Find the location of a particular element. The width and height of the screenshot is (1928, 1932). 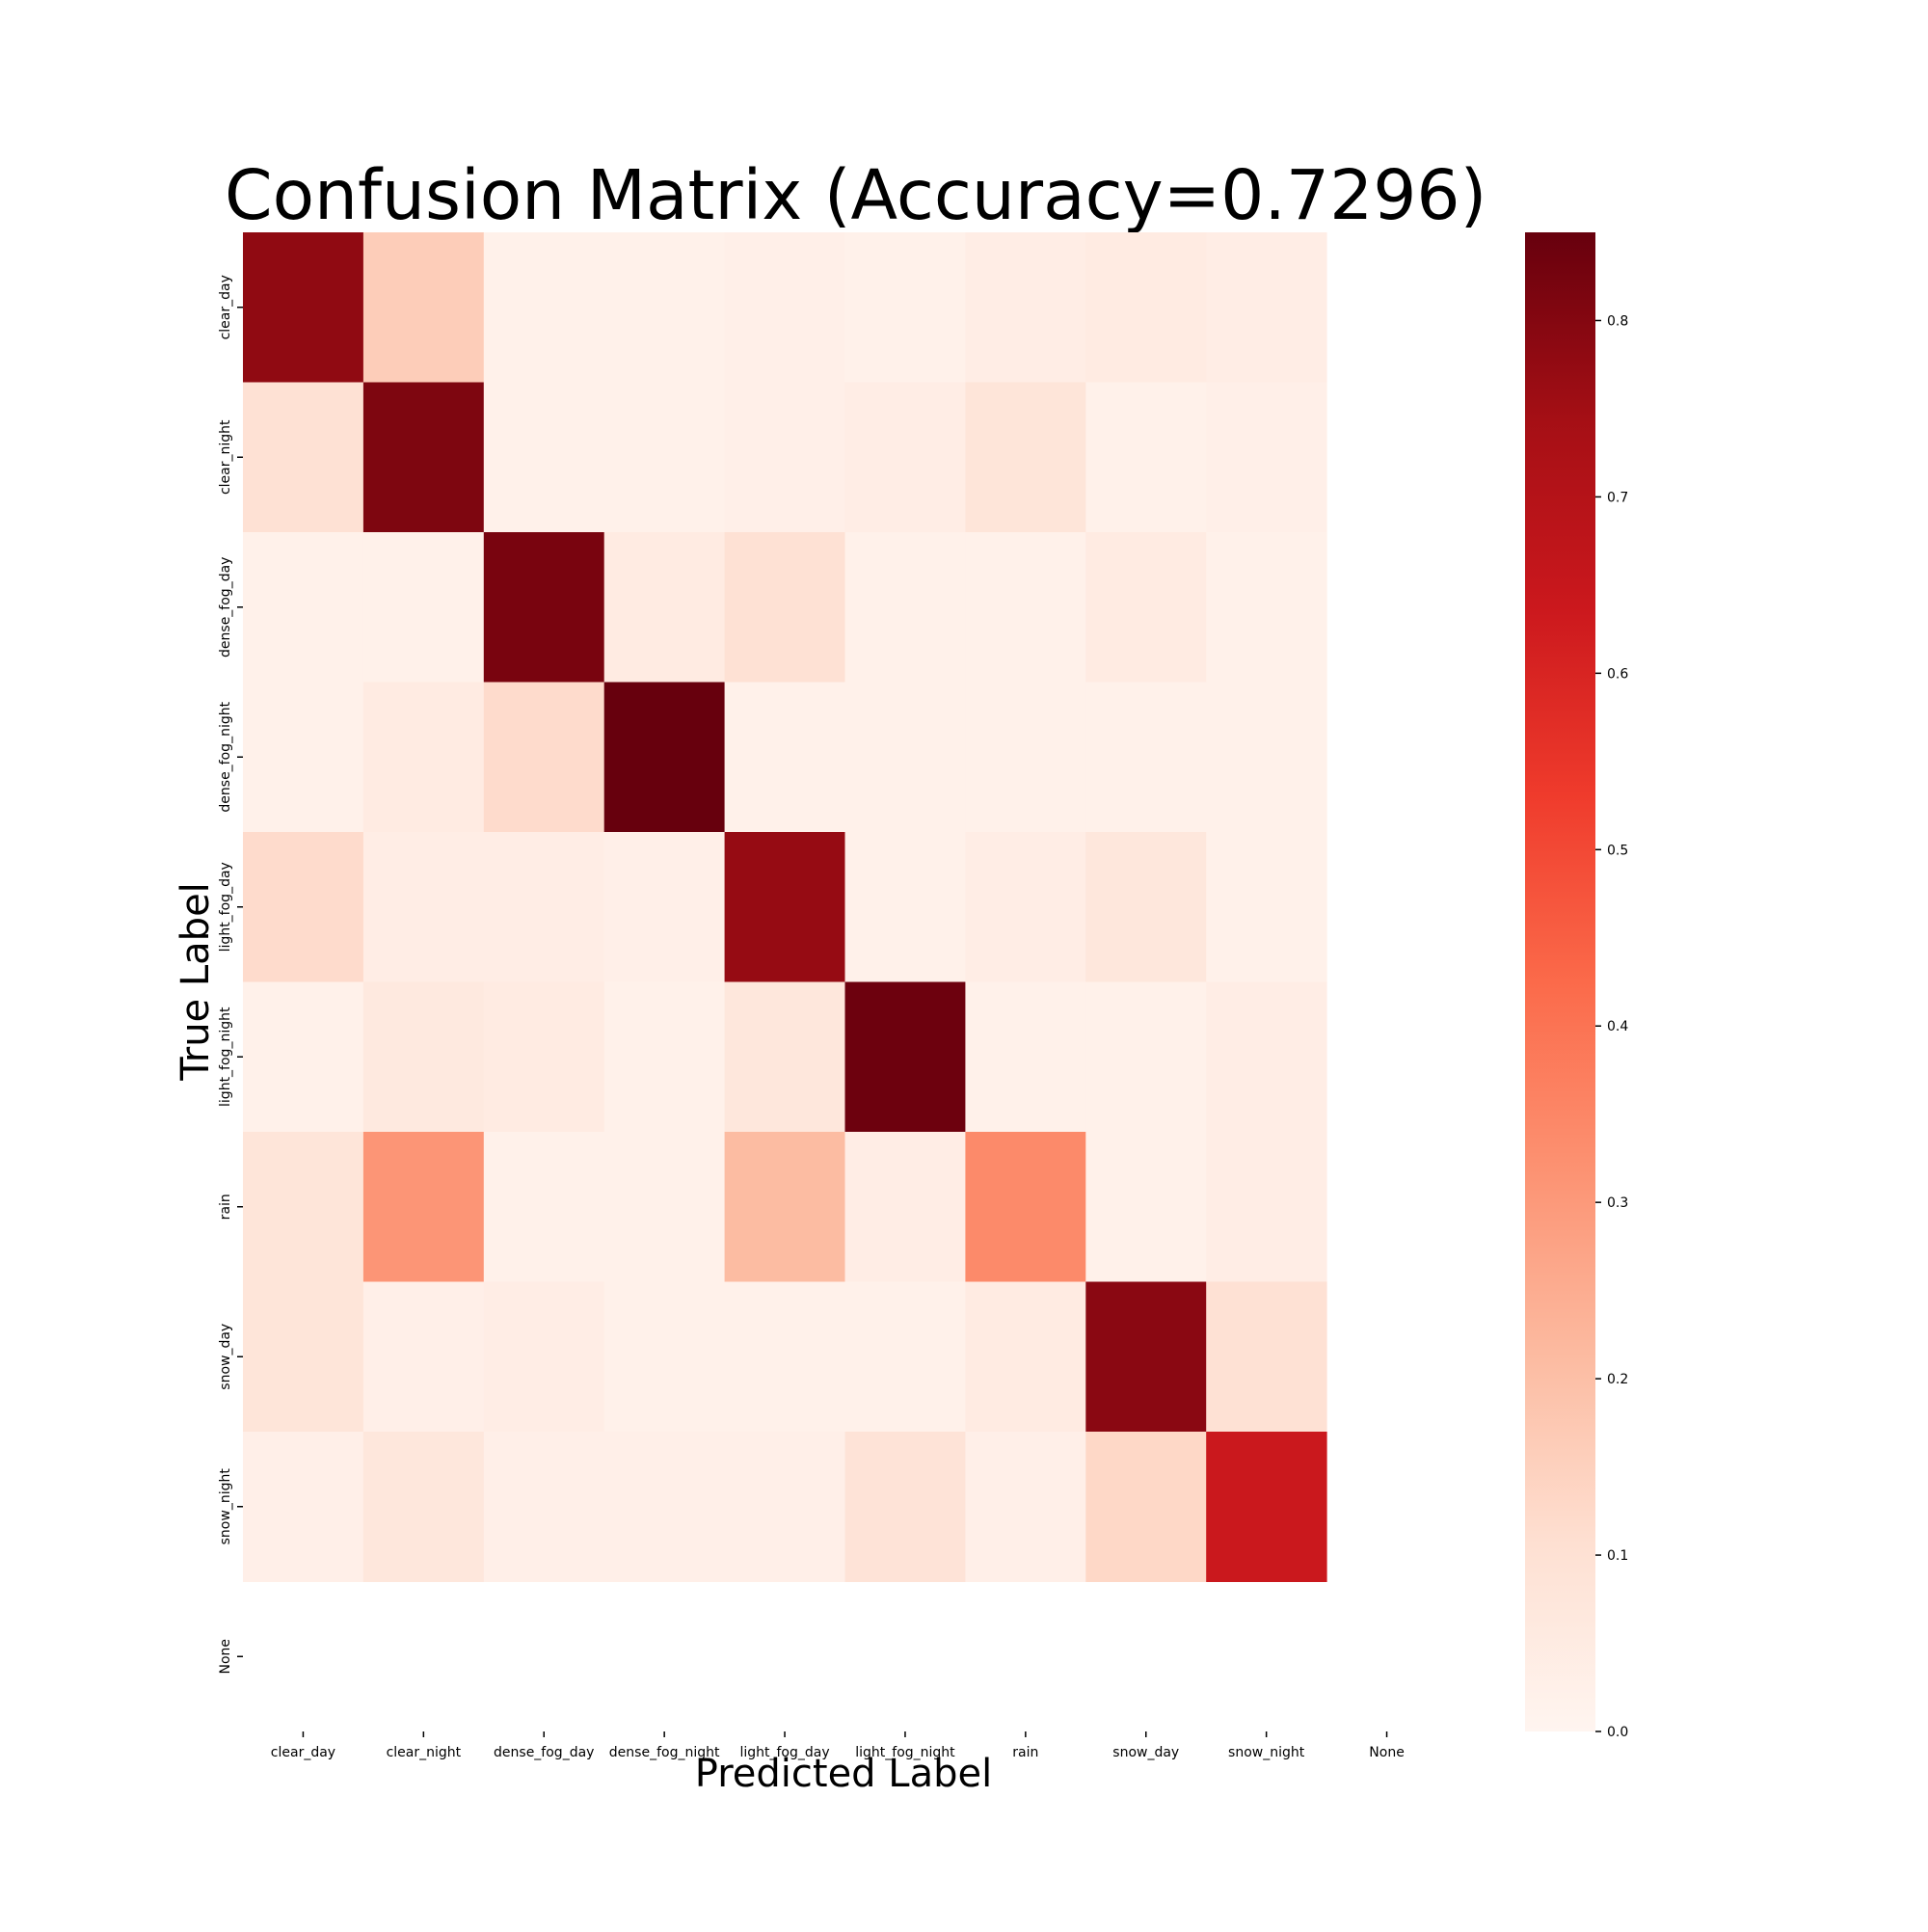

colorbar: 0.0 0.1 0.2 0.3 0.4 0.5 0.6 0.7 0.8 is located at coordinates (1577, 986).